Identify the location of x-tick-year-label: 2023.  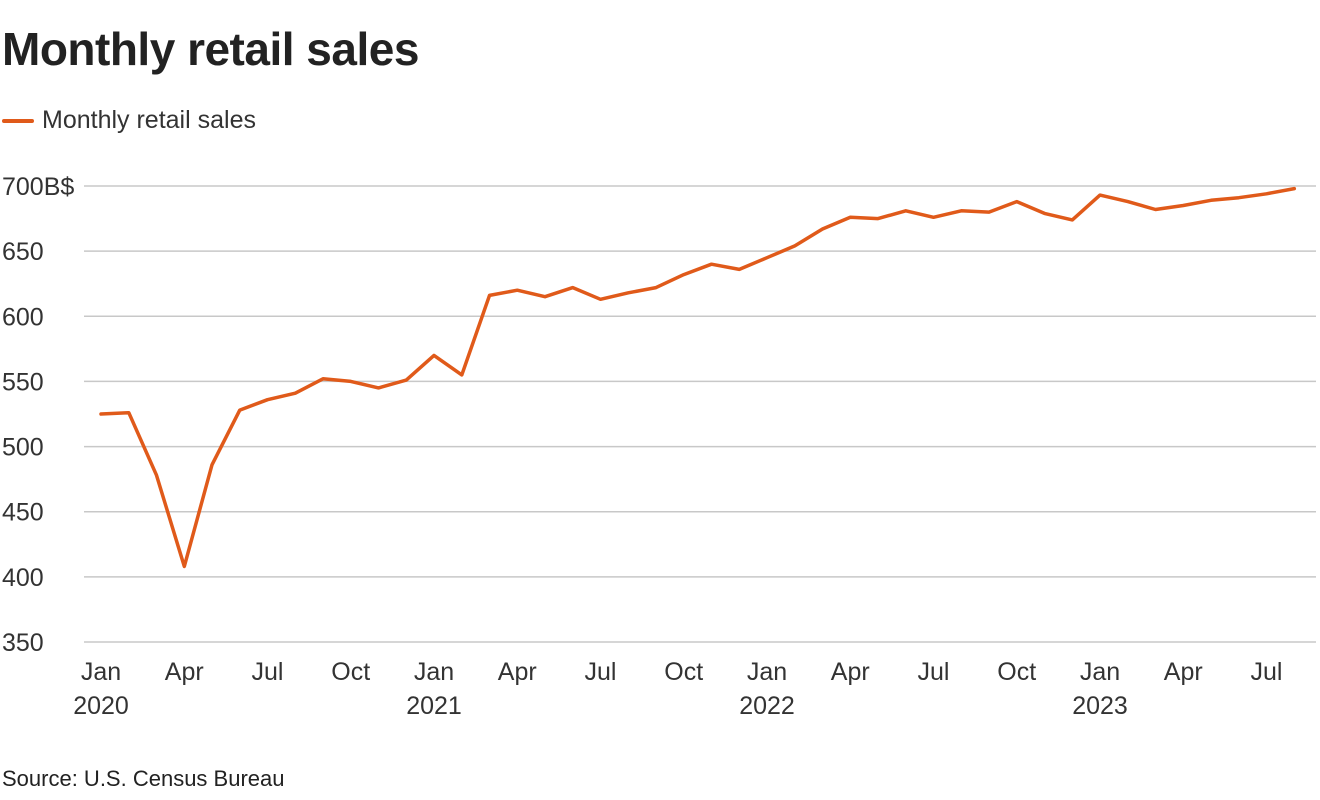
(1100, 706).